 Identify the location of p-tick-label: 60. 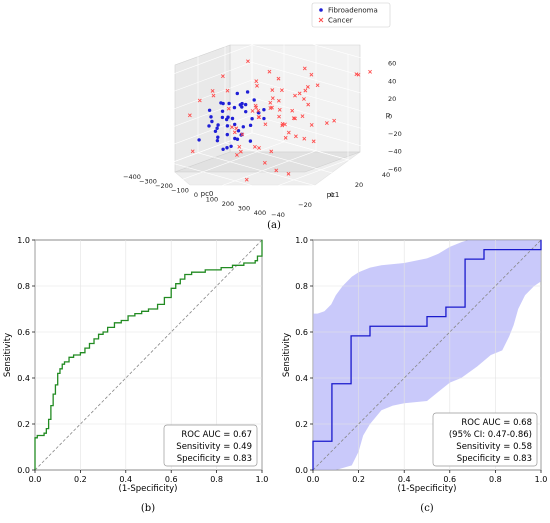
(392, 64).